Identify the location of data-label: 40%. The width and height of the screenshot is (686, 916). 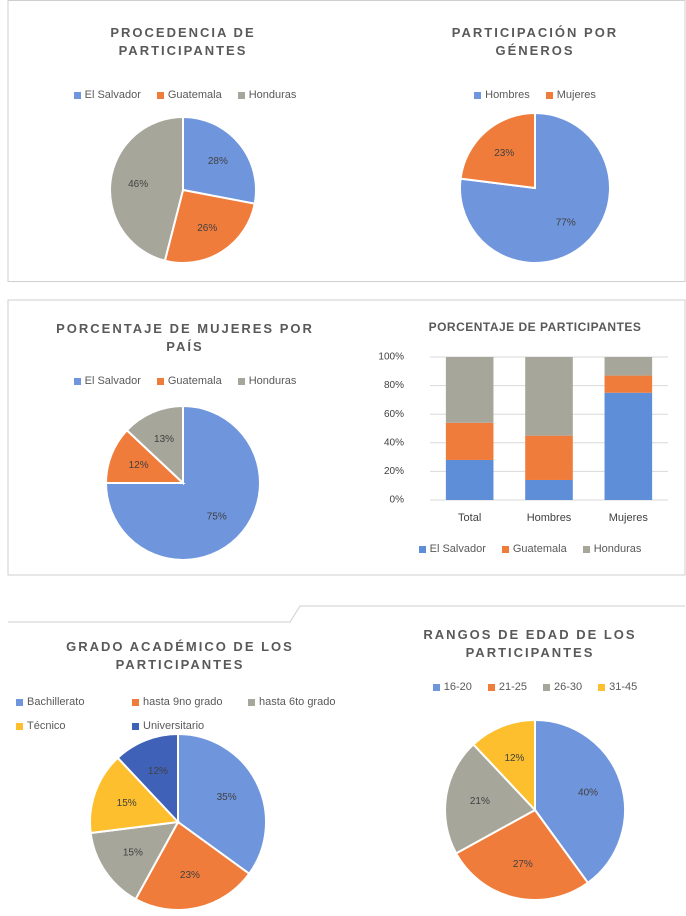
(588, 792).